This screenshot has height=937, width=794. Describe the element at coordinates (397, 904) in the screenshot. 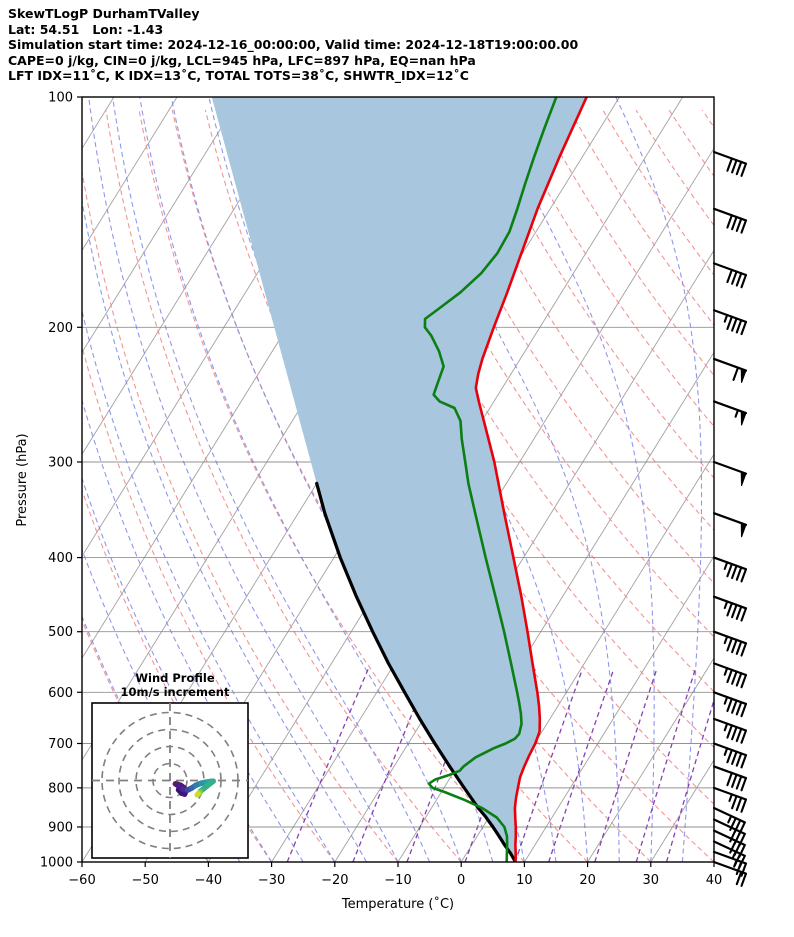

I see `x-axis-label: Temperature (˚C)` at that location.